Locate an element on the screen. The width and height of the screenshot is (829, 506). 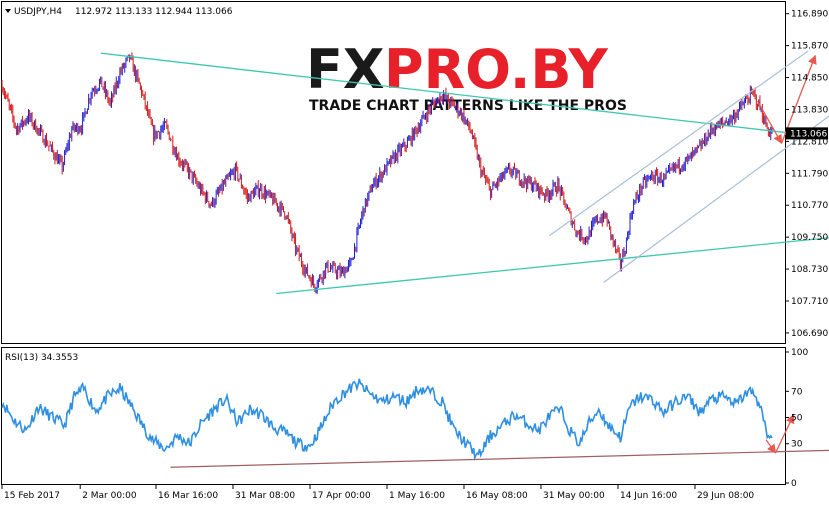
time-tick-label: 14 Jun 16:00 is located at coordinates (648, 496).